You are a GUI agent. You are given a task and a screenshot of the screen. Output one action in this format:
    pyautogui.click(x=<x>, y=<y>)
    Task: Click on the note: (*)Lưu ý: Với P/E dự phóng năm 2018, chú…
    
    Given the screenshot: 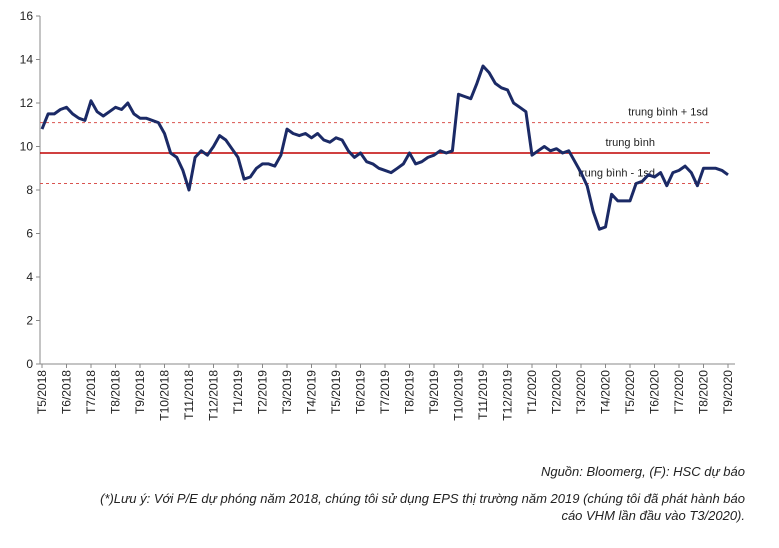 What is the action you would take?
    pyautogui.click(x=422, y=498)
    